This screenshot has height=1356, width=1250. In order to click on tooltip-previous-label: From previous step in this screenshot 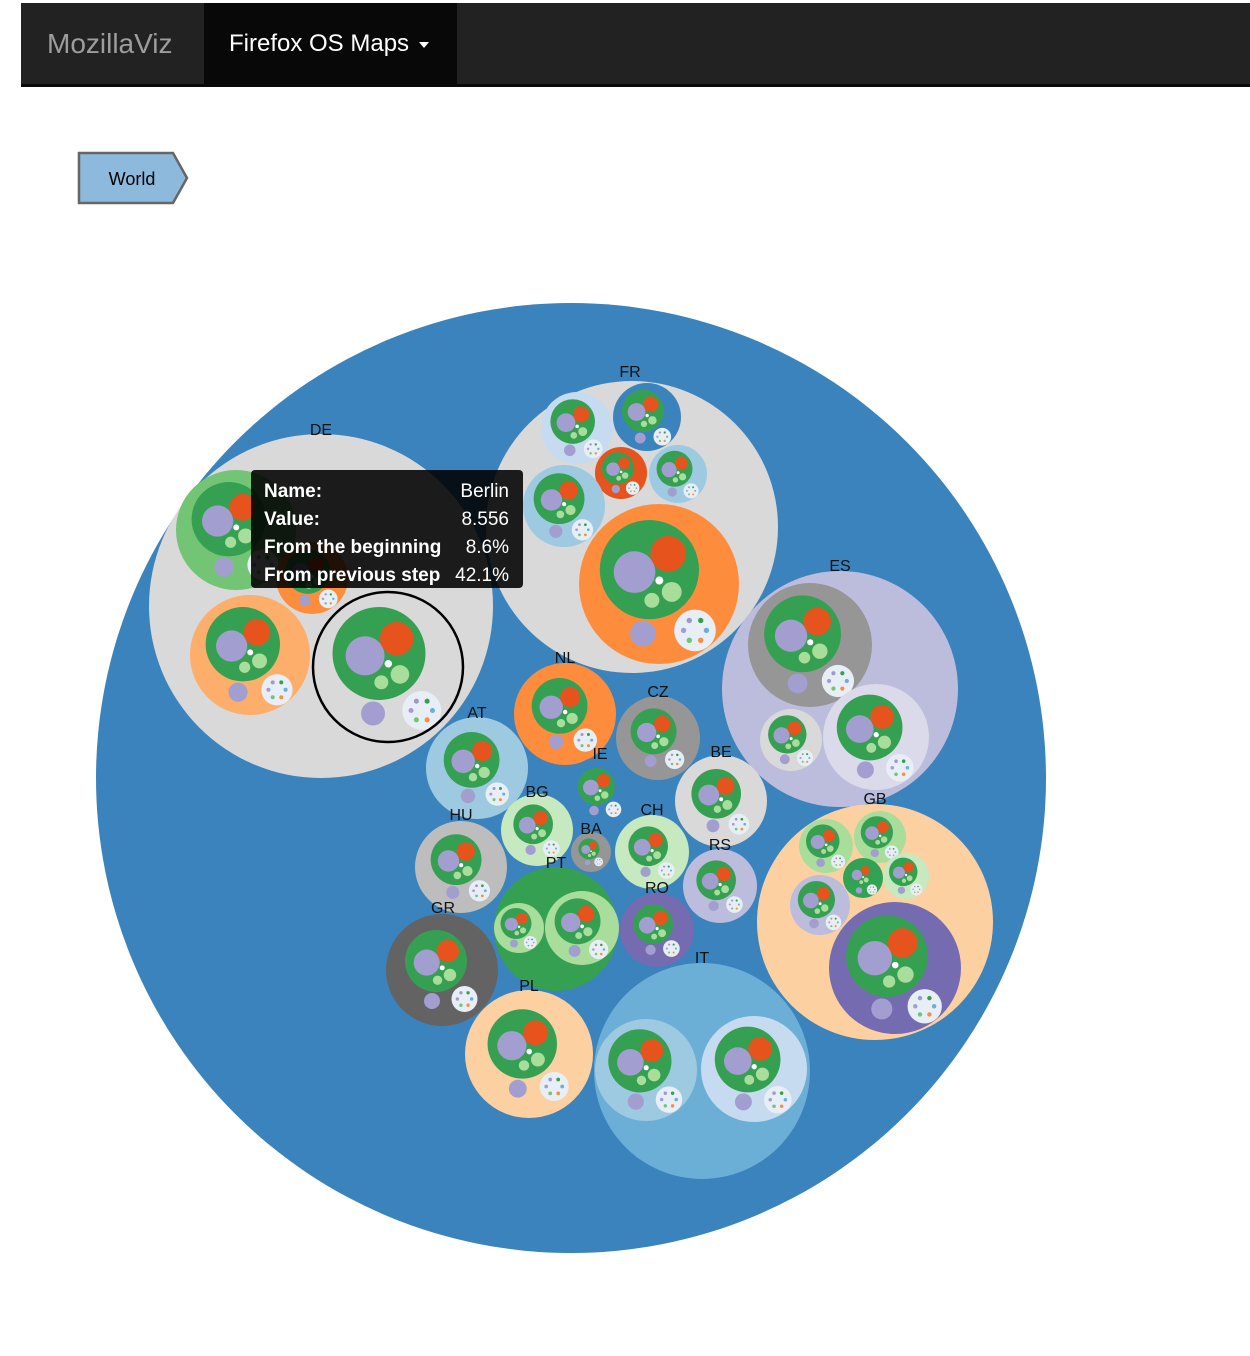, I will do `click(352, 575)`.